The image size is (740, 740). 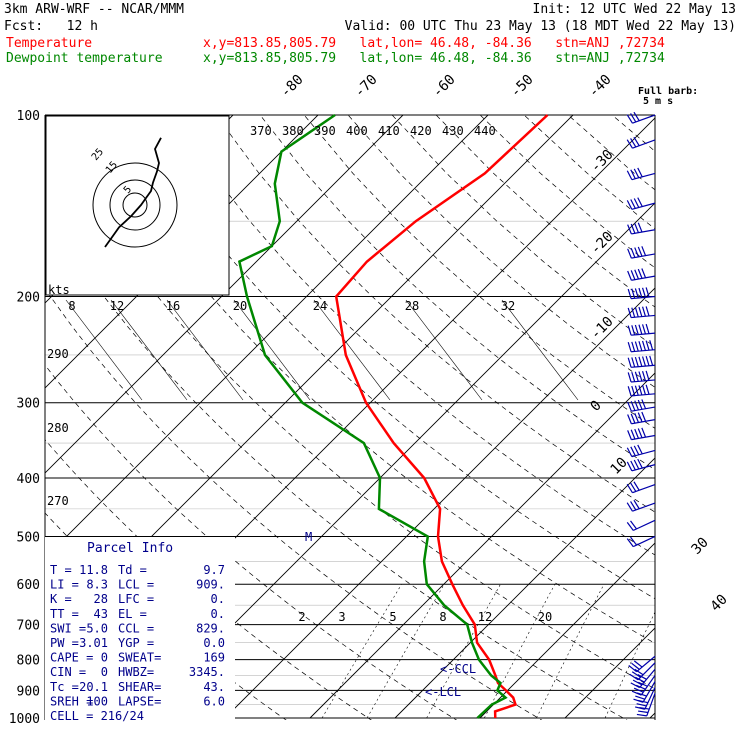 What do you see at coordinates (28, 626) in the screenshot?
I see `pressure-label-700: 700` at bounding box center [28, 626].